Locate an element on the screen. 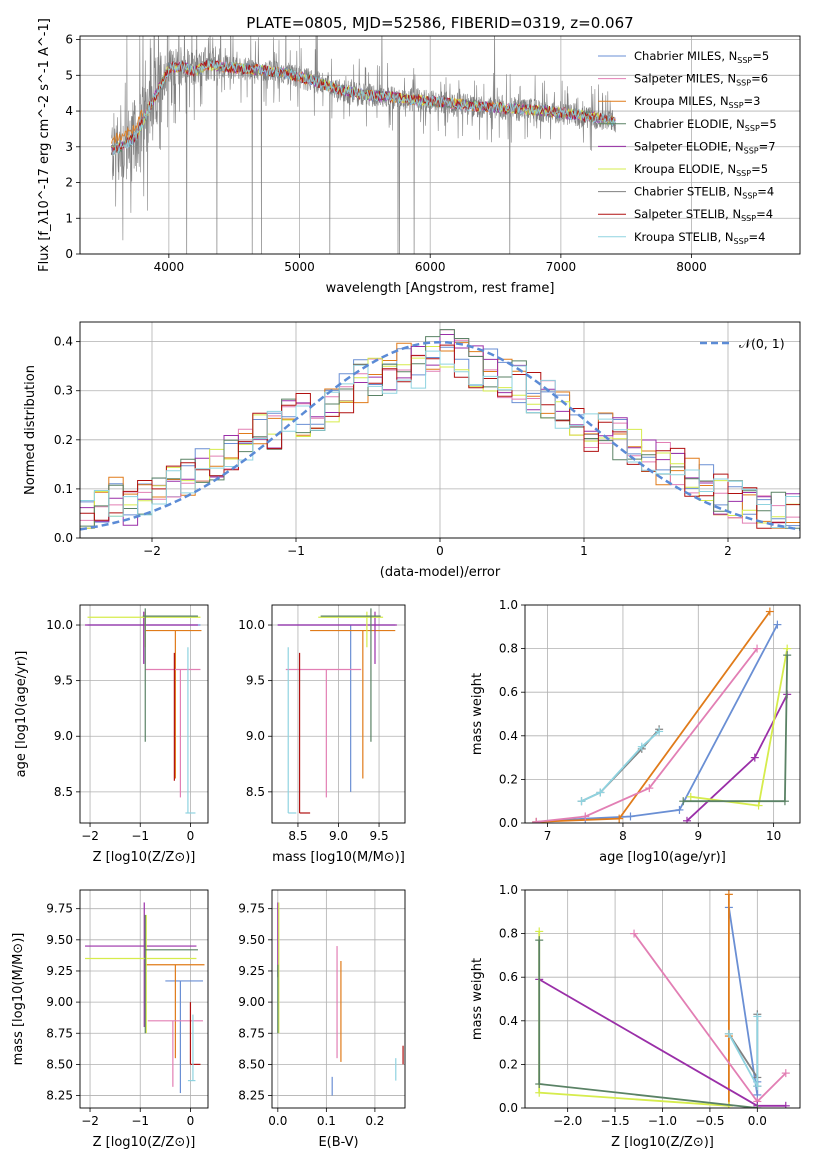 This screenshot has width=819, height=1170. x-tick-label: 8 is located at coordinates (623, 836).